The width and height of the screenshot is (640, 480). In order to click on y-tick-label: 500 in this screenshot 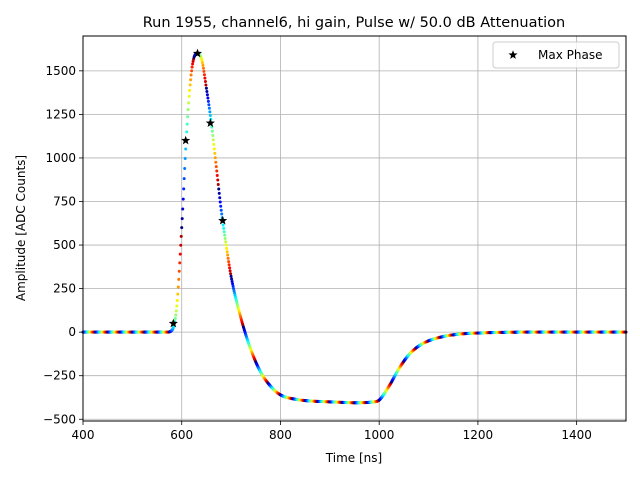, I will do `click(64, 245)`.